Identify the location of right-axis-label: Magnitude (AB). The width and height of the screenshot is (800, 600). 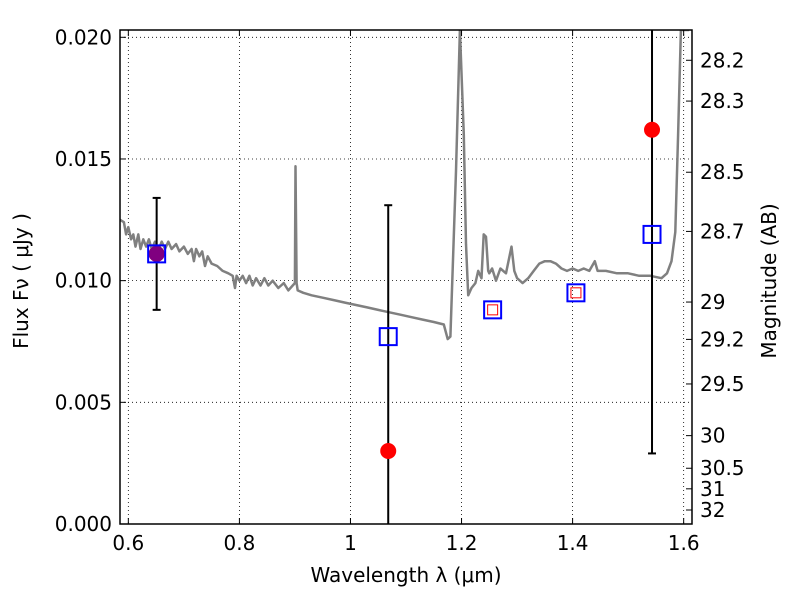
(769, 280).